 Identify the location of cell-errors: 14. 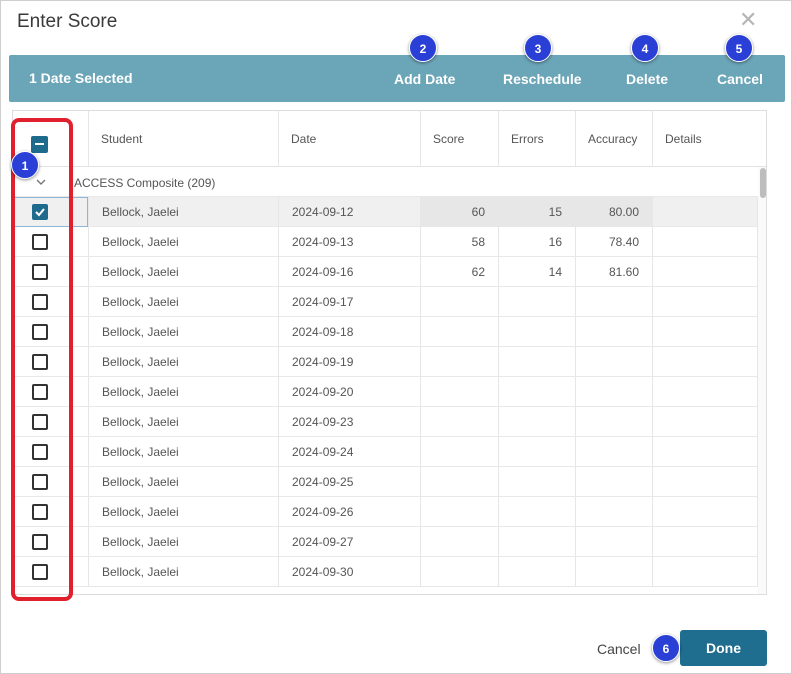
(537, 272).